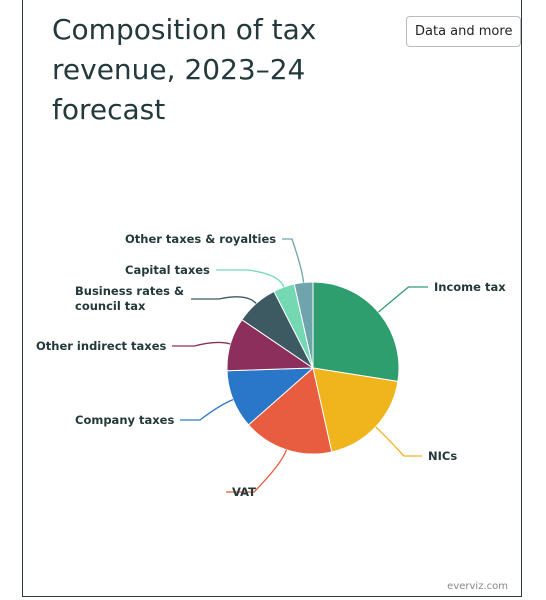  Describe the element at coordinates (101, 345) in the screenshot. I see `slice-label: Other indirect taxes` at that location.